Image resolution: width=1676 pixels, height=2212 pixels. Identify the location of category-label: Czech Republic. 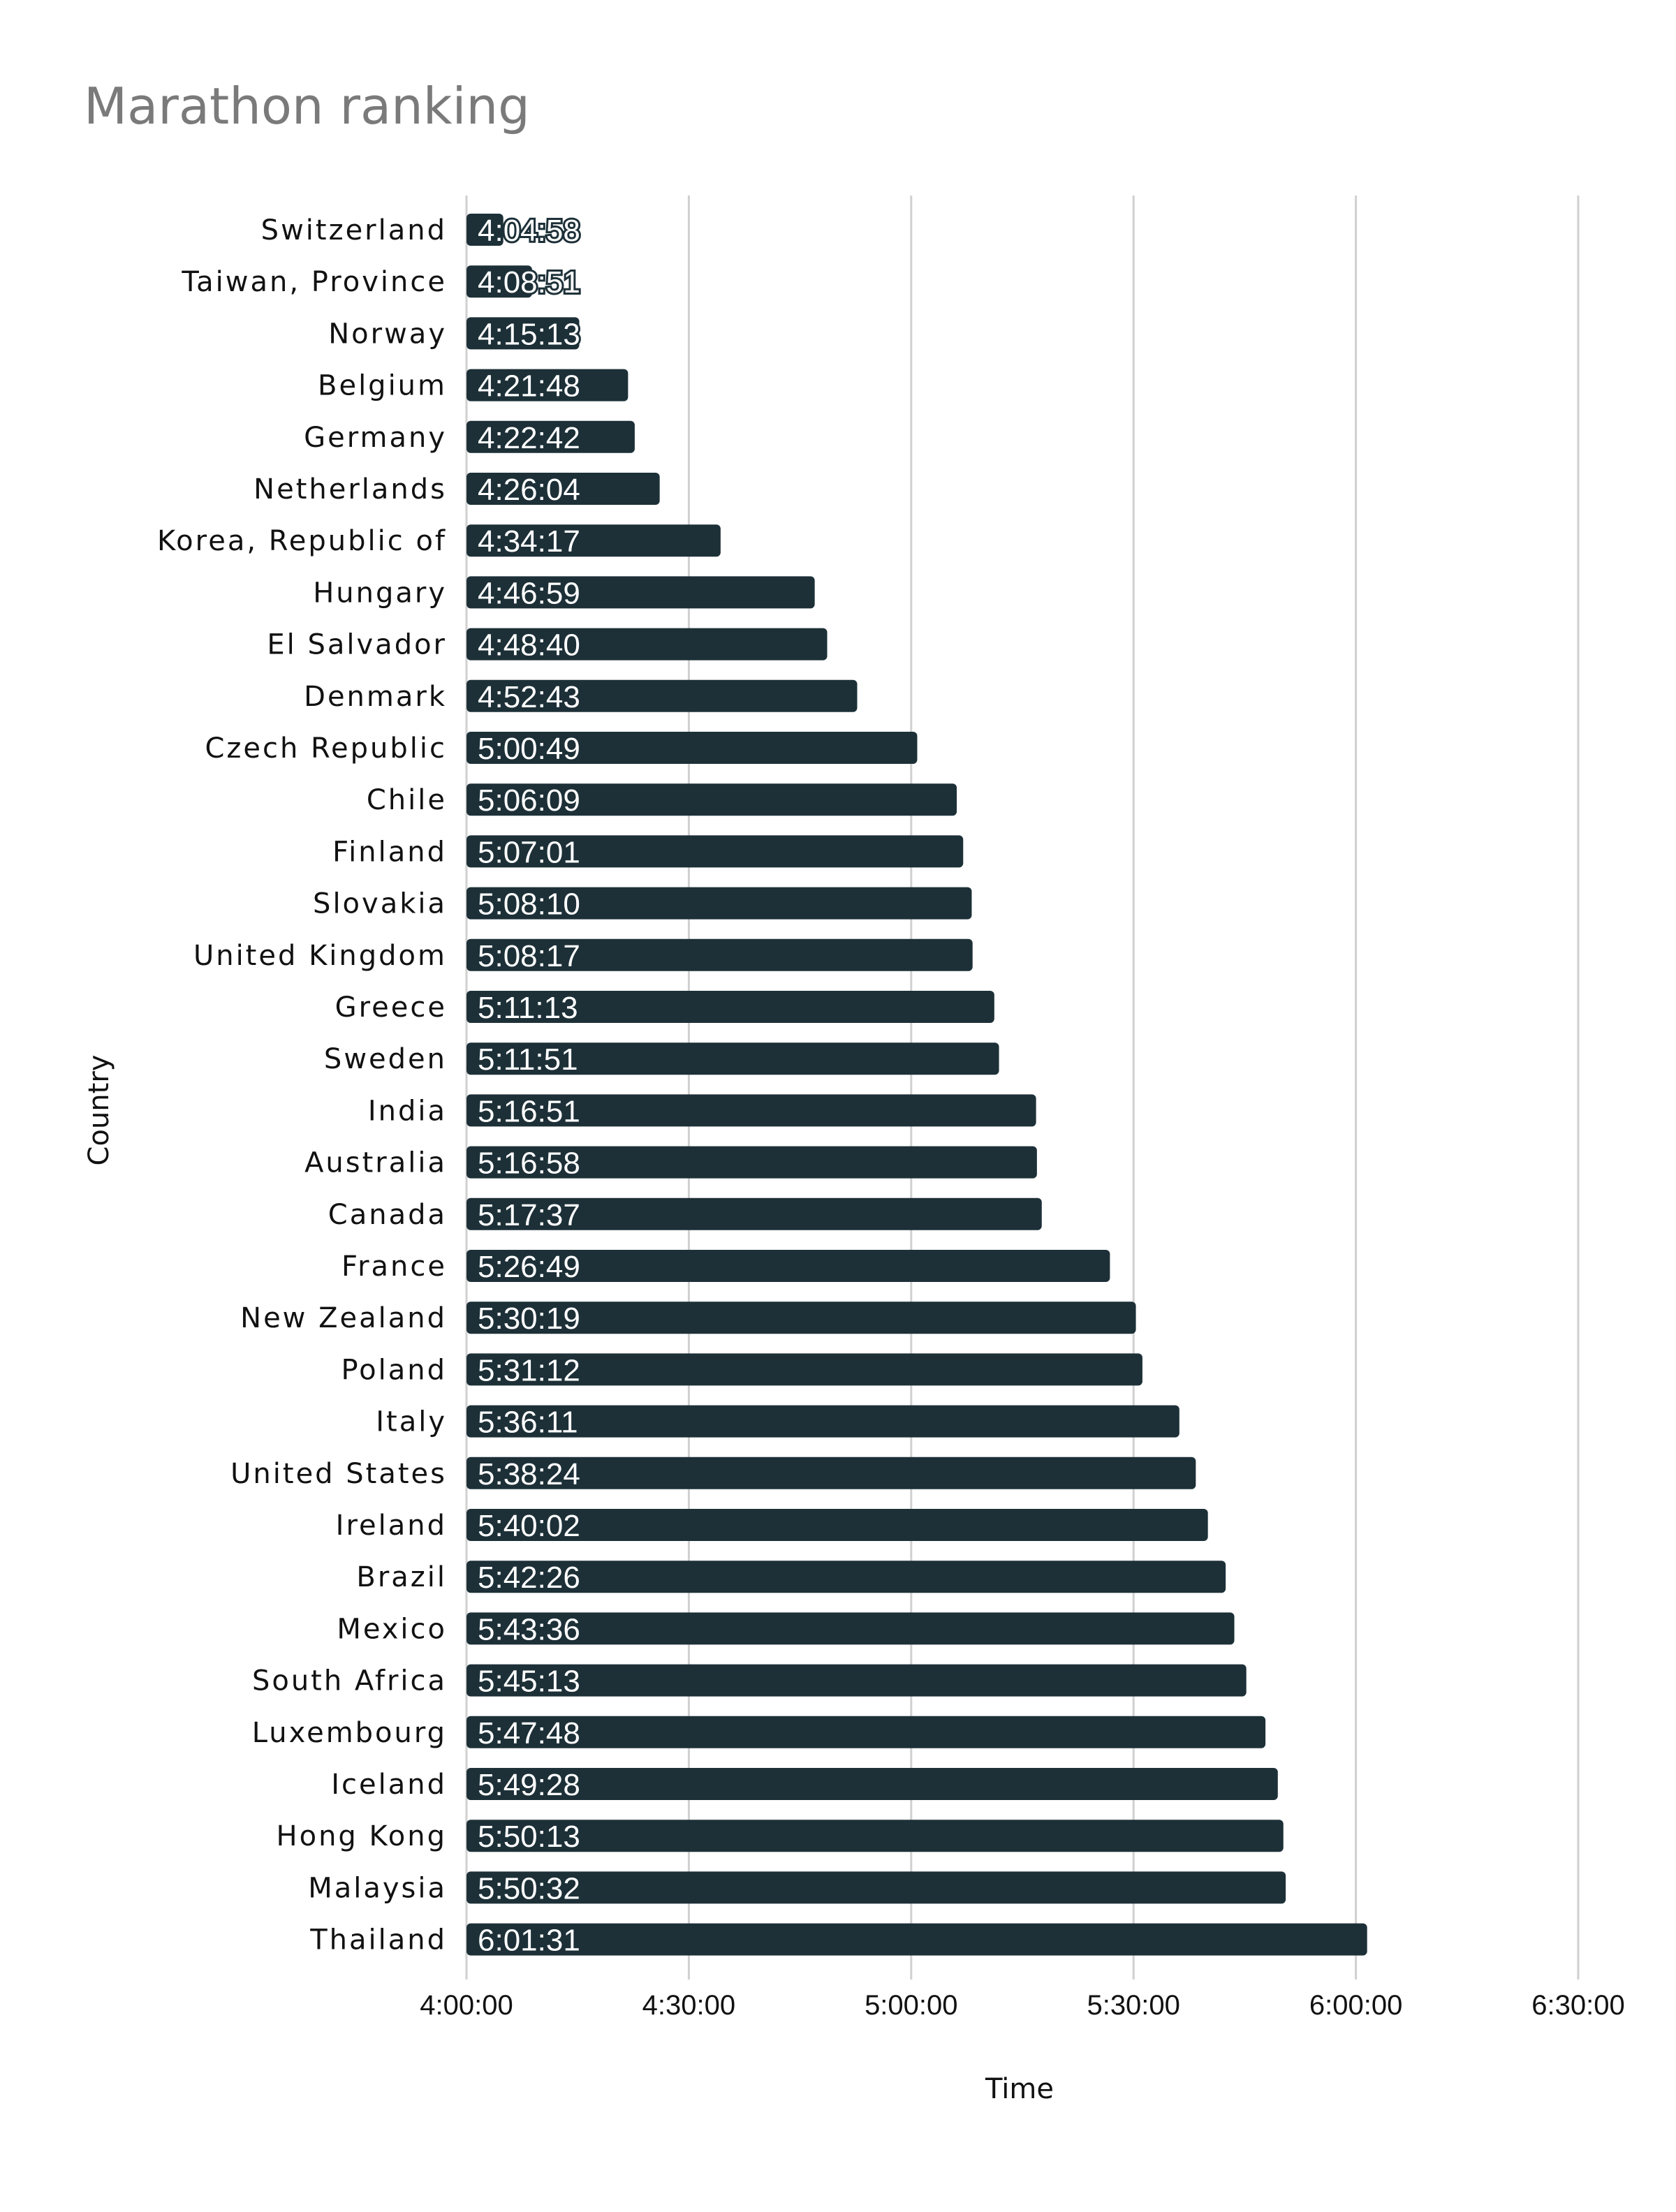
(326, 748).